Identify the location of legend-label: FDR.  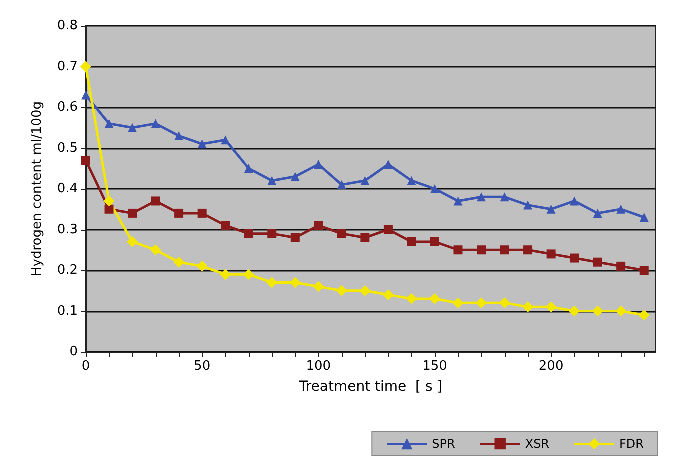
(632, 444).